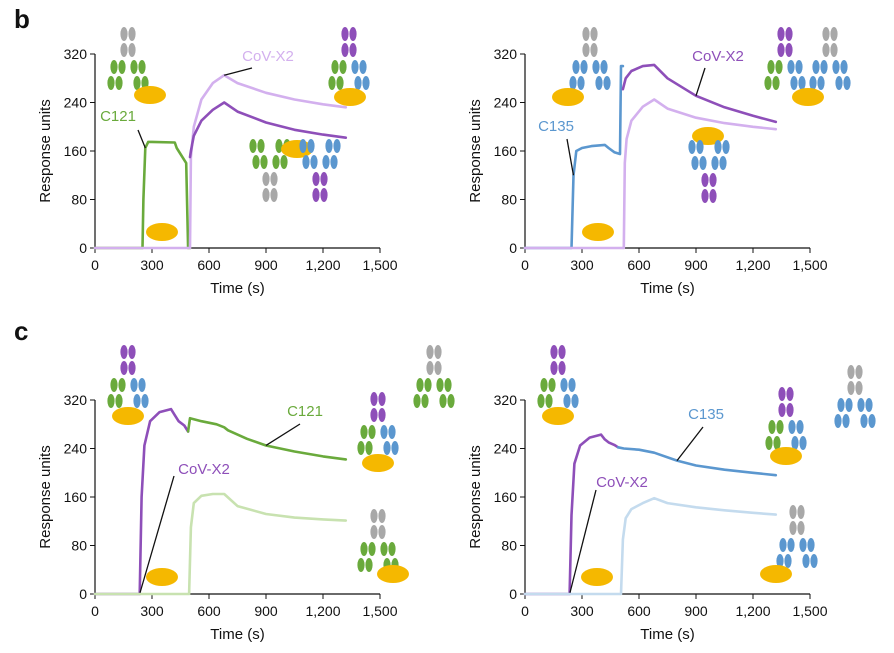  Describe the element at coordinates (475, 496) in the screenshot. I see `y-axis-label: Response units` at that location.